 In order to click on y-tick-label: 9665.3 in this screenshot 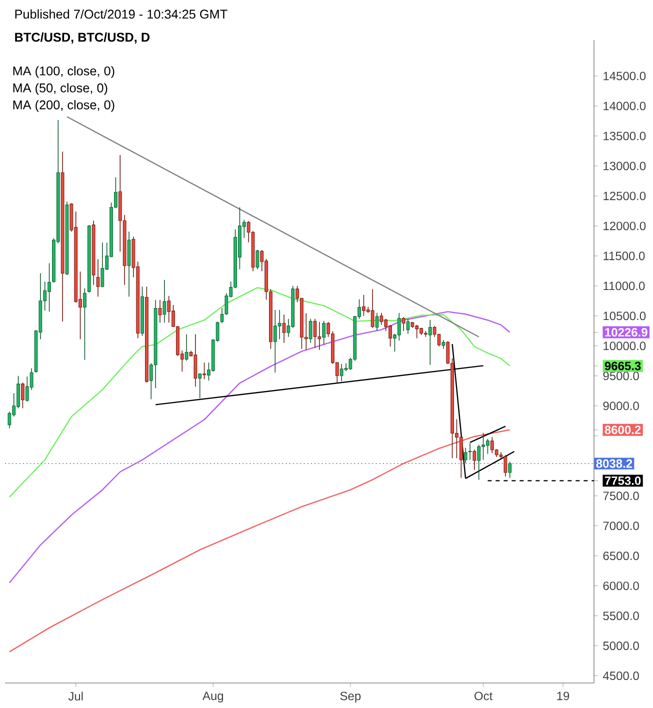, I will do `click(622, 366)`.